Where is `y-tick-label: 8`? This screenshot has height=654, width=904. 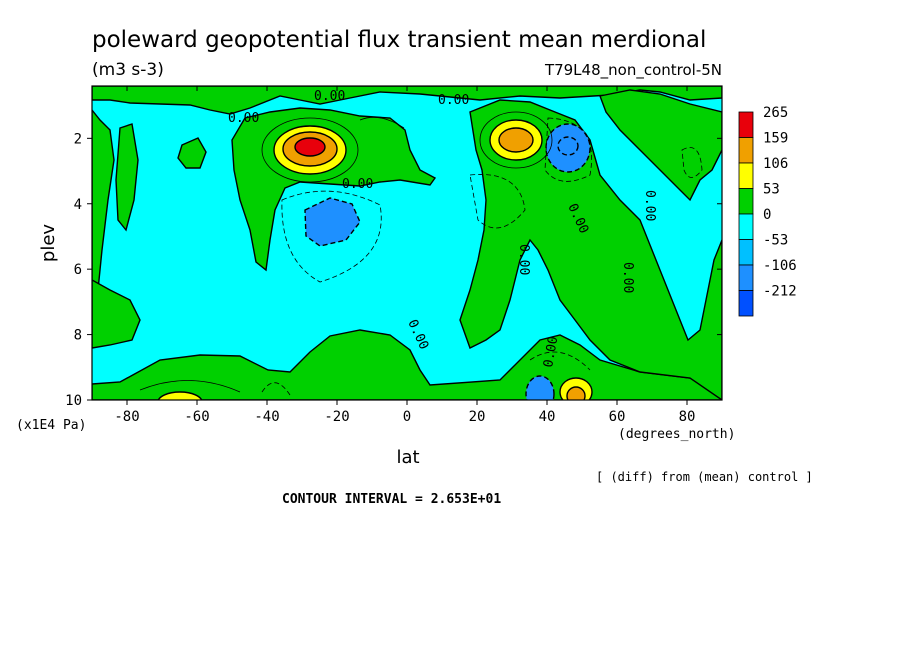
y-tick-label: 8 is located at coordinates (78, 336).